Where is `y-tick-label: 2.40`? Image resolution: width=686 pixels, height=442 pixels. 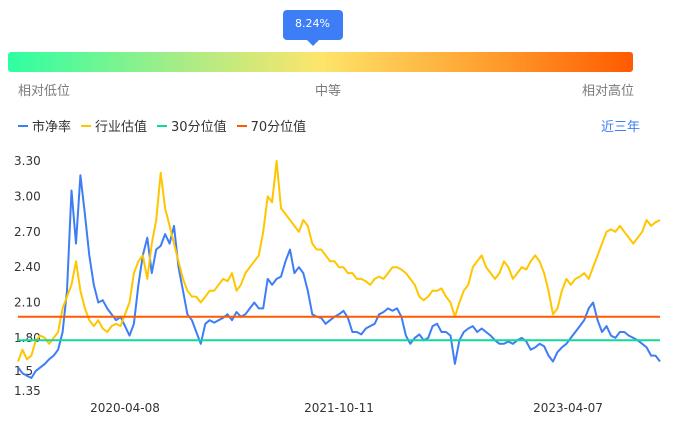 y-tick-label: 2.40 is located at coordinates (27, 267).